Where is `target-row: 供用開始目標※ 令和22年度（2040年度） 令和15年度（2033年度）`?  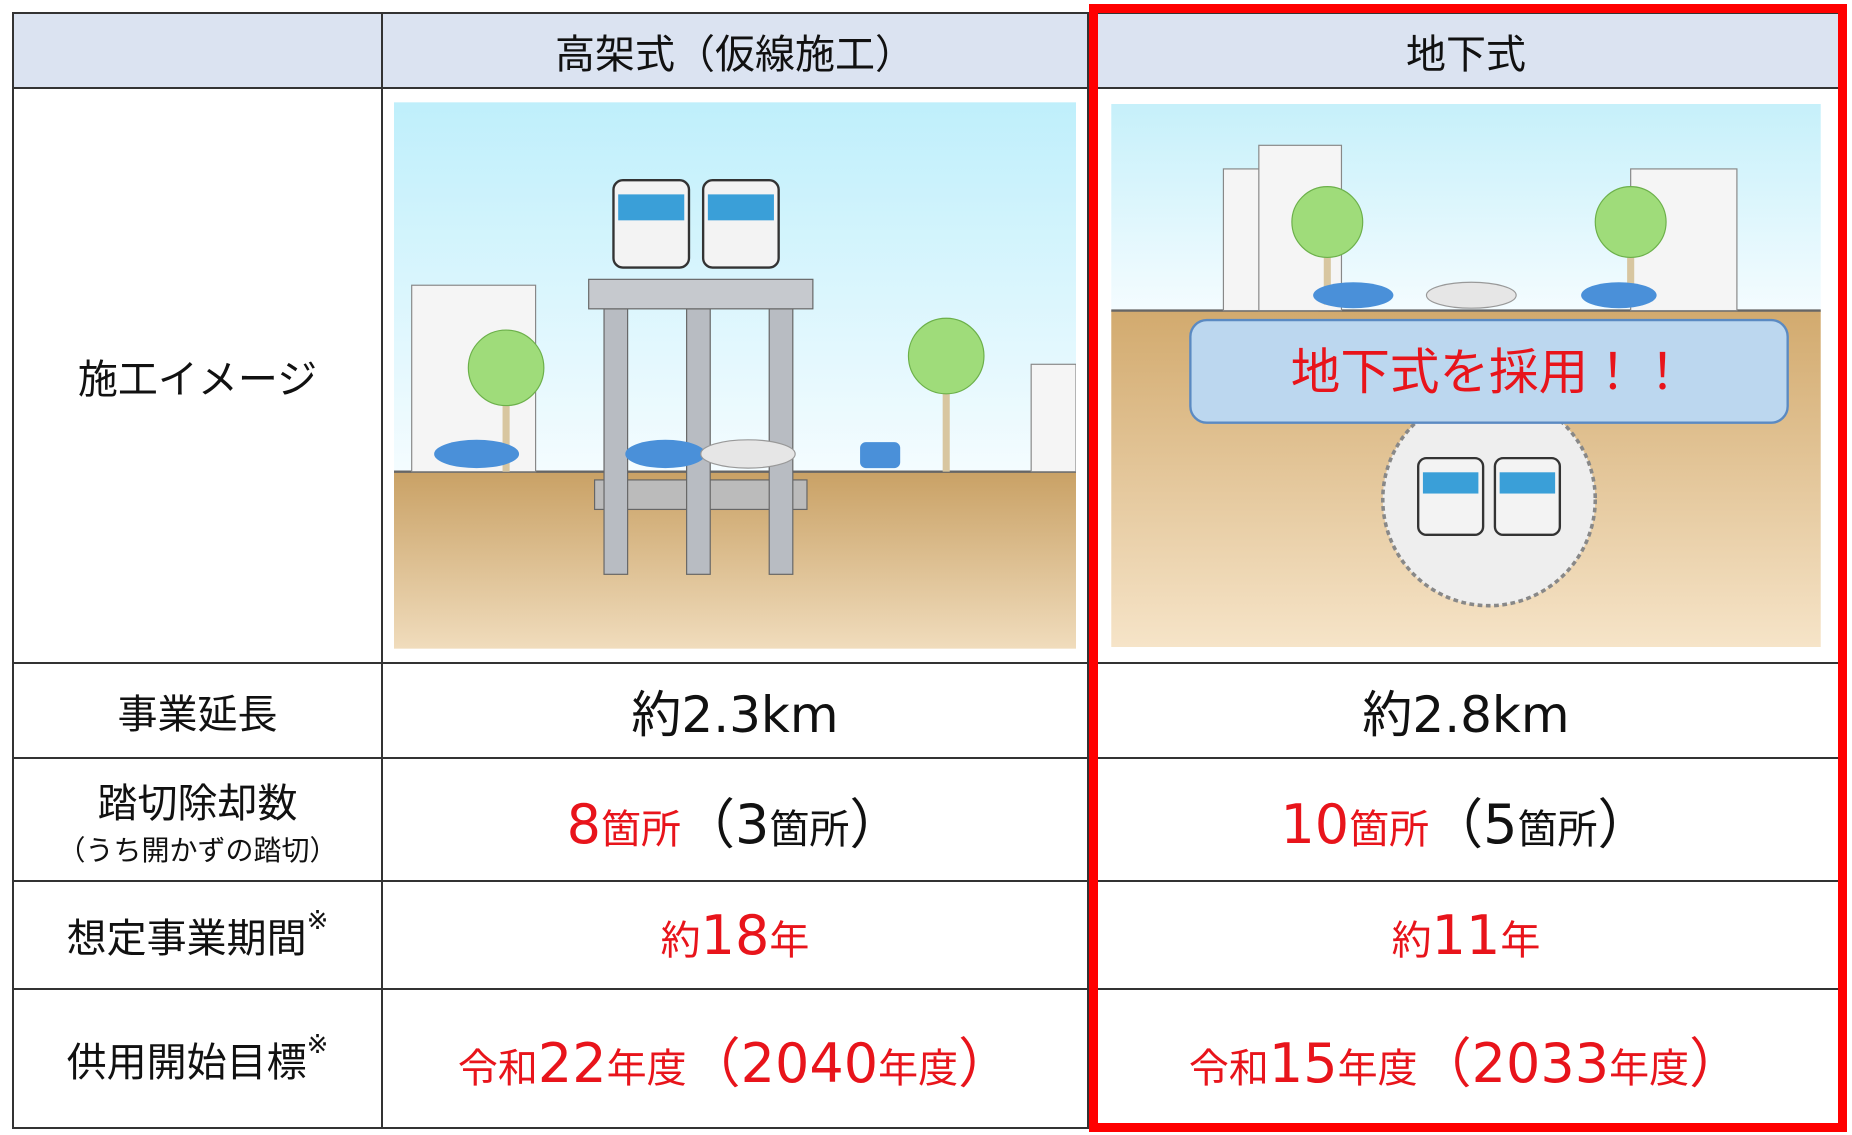
target-row: 供用開始目標※ 令和22年度（2040年度） 令和15年度（2033年度） is located at coordinates (928, 1058).